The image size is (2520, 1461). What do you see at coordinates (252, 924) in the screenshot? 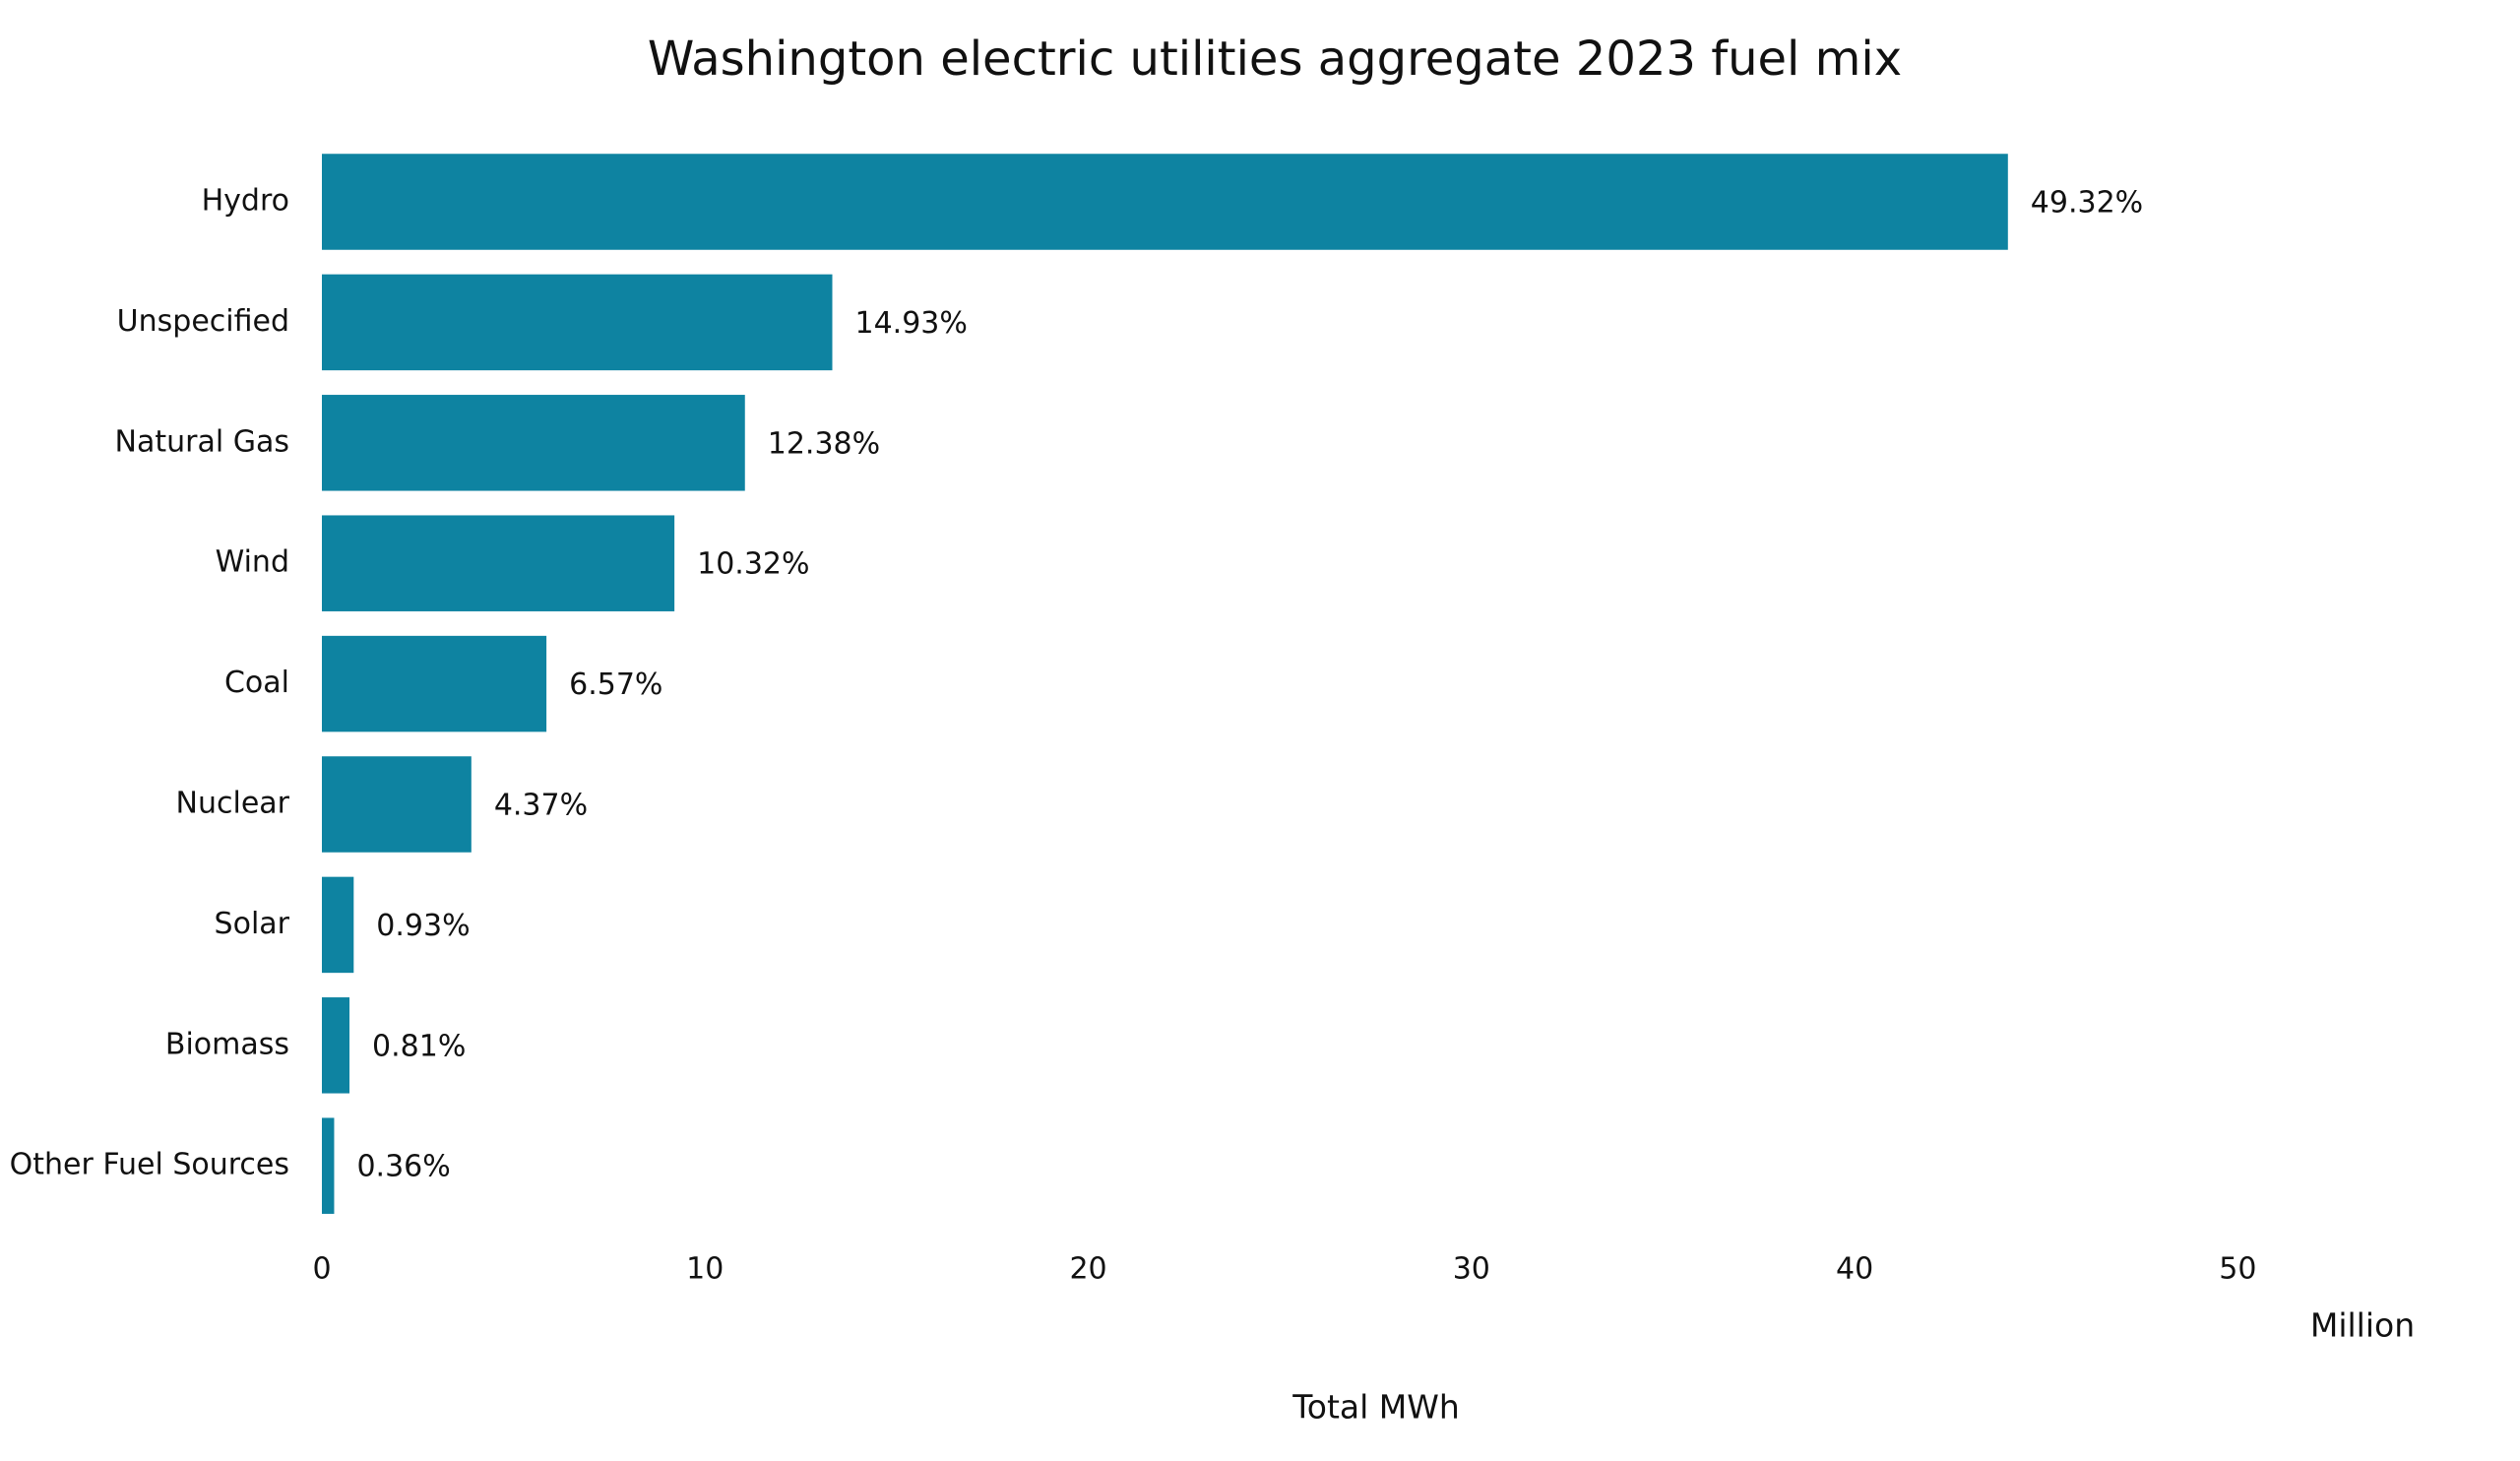
I see `y-tick-label: Solar` at bounding box center [252, 924].